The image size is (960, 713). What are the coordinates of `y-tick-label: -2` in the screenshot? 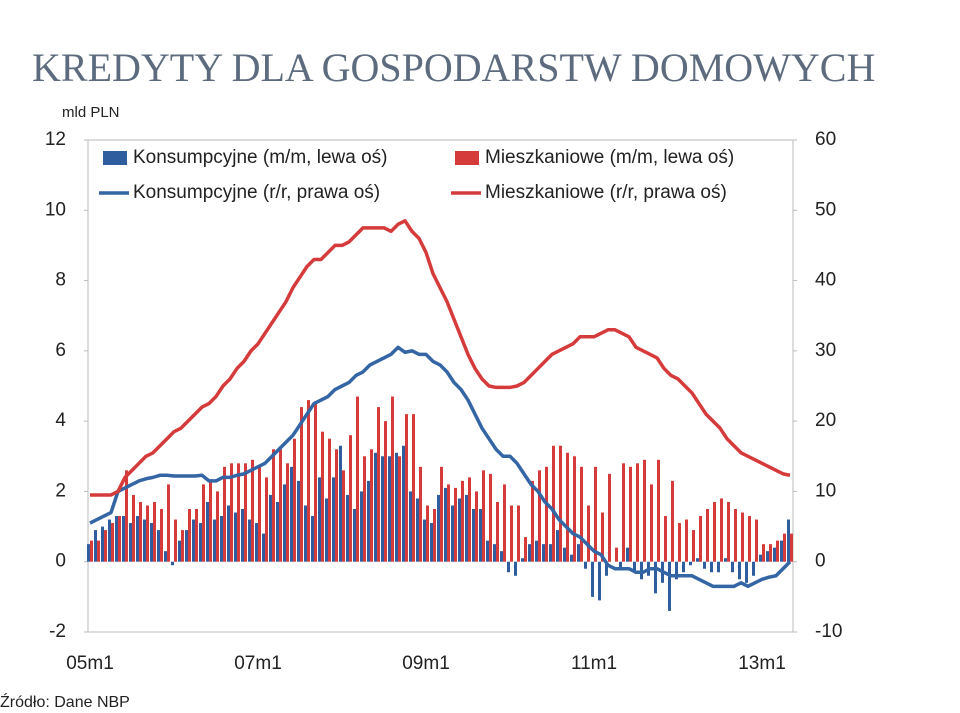 It's located at (57, 631).